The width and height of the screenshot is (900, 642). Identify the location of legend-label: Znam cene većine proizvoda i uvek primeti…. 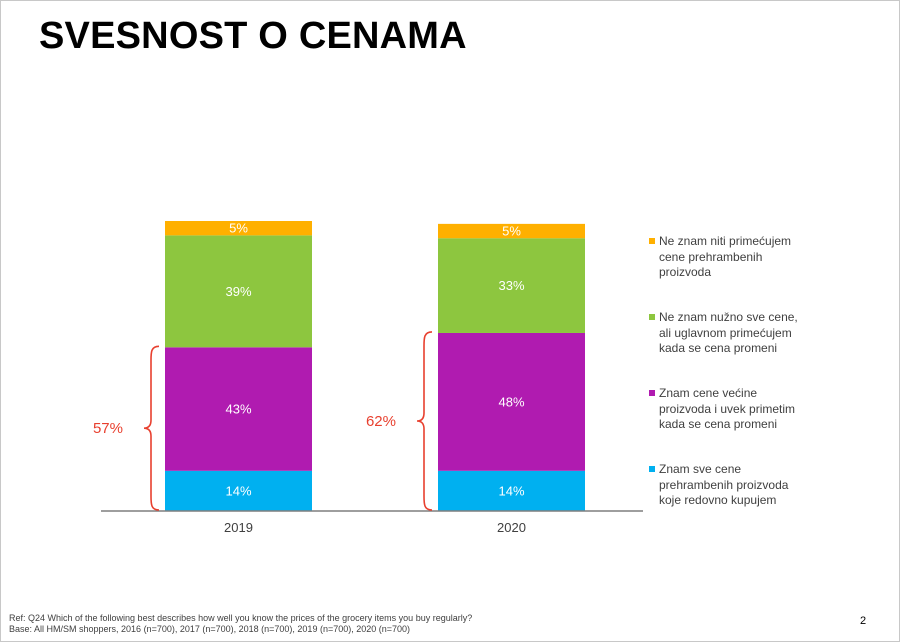
(727, 408).